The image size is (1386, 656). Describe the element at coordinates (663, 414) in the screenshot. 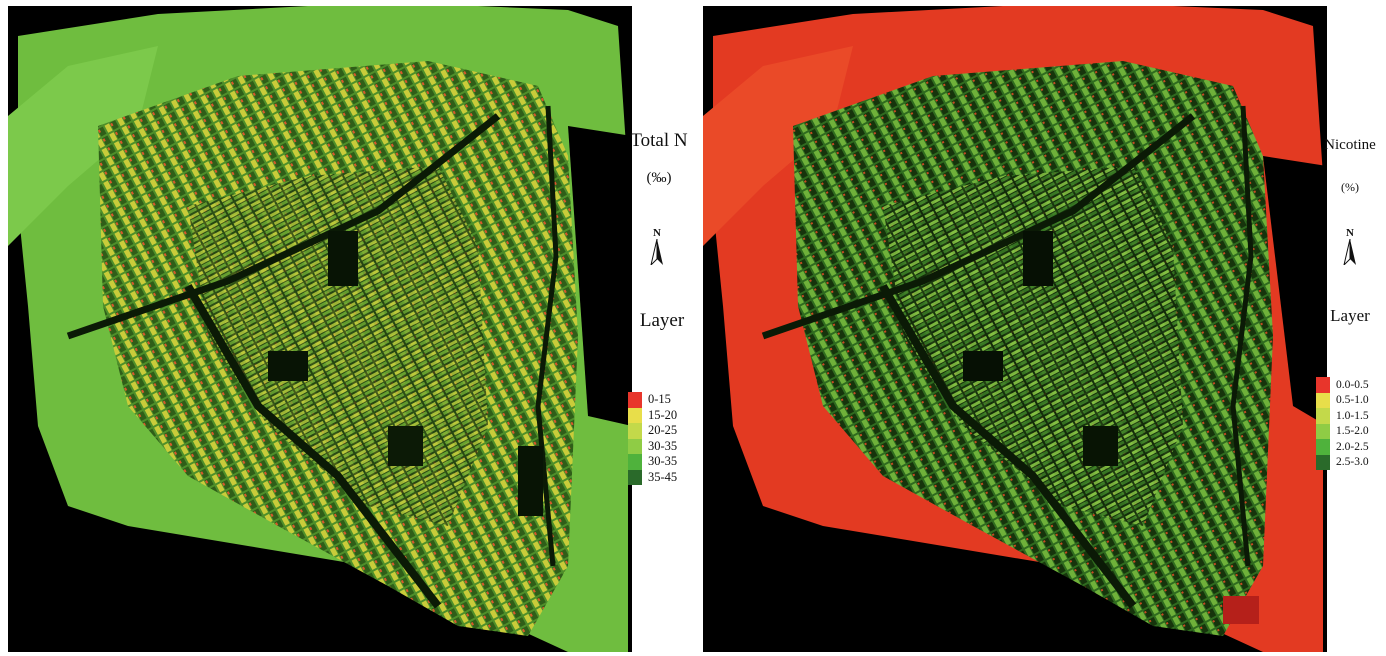

I see `legend-label: 15-20` at that location.